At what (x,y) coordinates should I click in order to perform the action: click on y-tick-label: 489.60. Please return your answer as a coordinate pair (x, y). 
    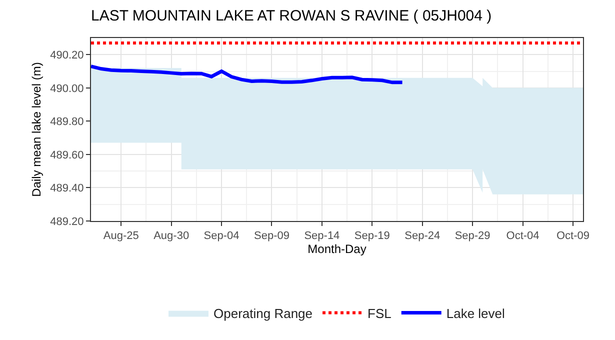
    Looking at the image, I should click on (67, 155).